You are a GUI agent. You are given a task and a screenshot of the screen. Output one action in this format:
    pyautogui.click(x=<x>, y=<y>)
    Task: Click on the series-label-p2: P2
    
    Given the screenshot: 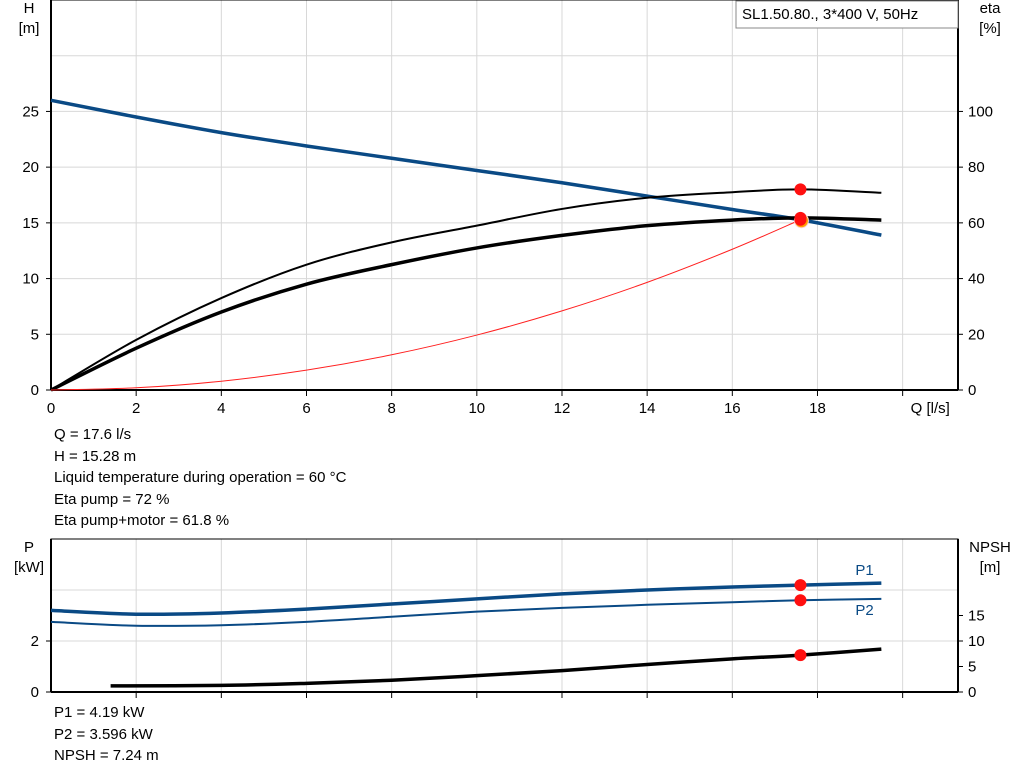 What is the action you would take?
    pyautogui.click(x=864, y=610)
    